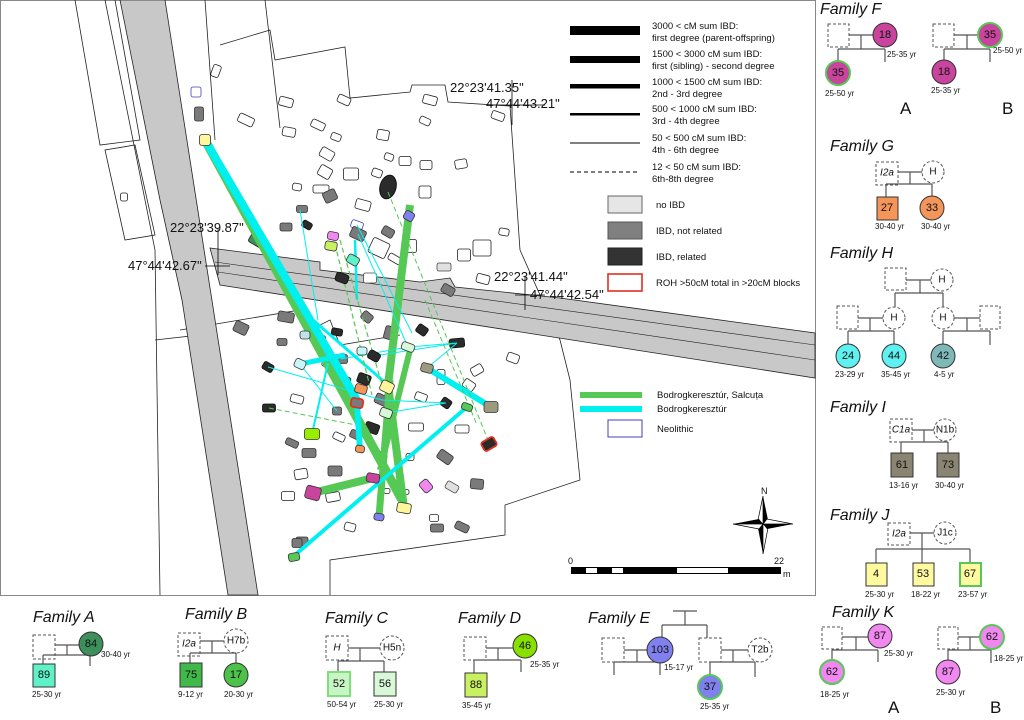 Image resolution: width=1024 pixels, height=720 pixels. I want to click on individual-id: 24, so click(848, 356).